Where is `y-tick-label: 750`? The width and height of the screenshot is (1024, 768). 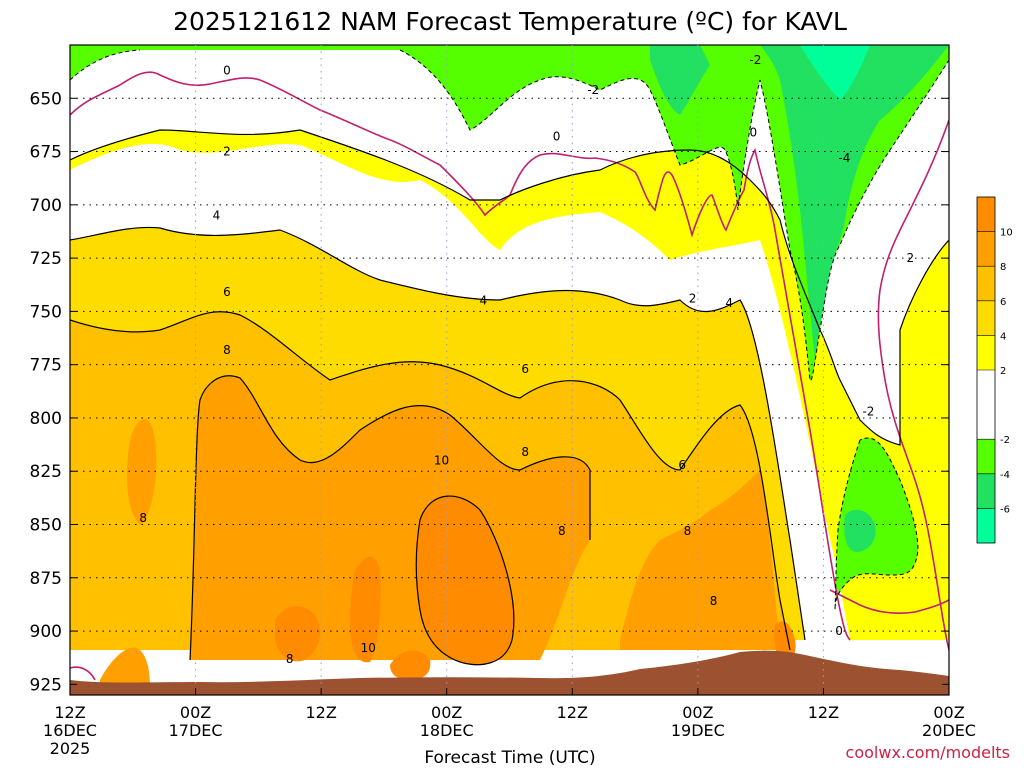
y-tick-label: 750 is located at coordinates (46, 312).